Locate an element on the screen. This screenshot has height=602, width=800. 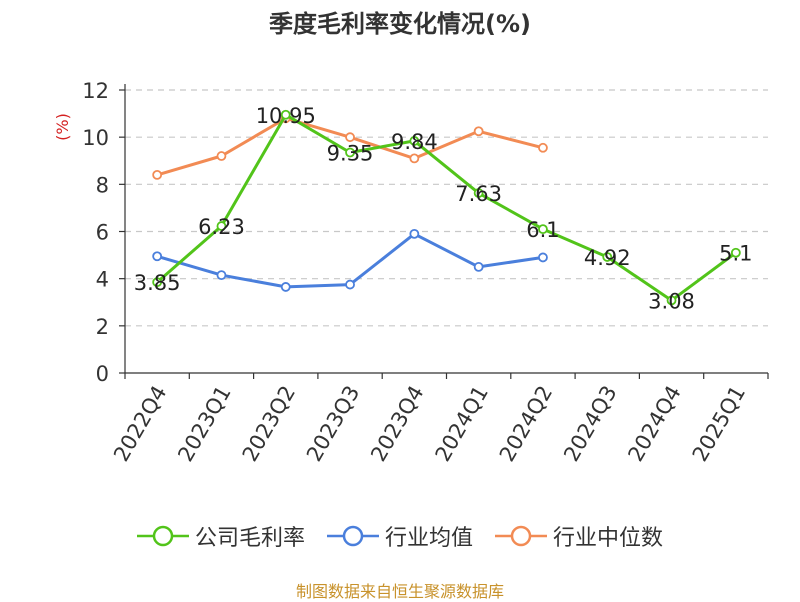
x-tick-label: 2025Q1 is located at coordinates (719, 424).